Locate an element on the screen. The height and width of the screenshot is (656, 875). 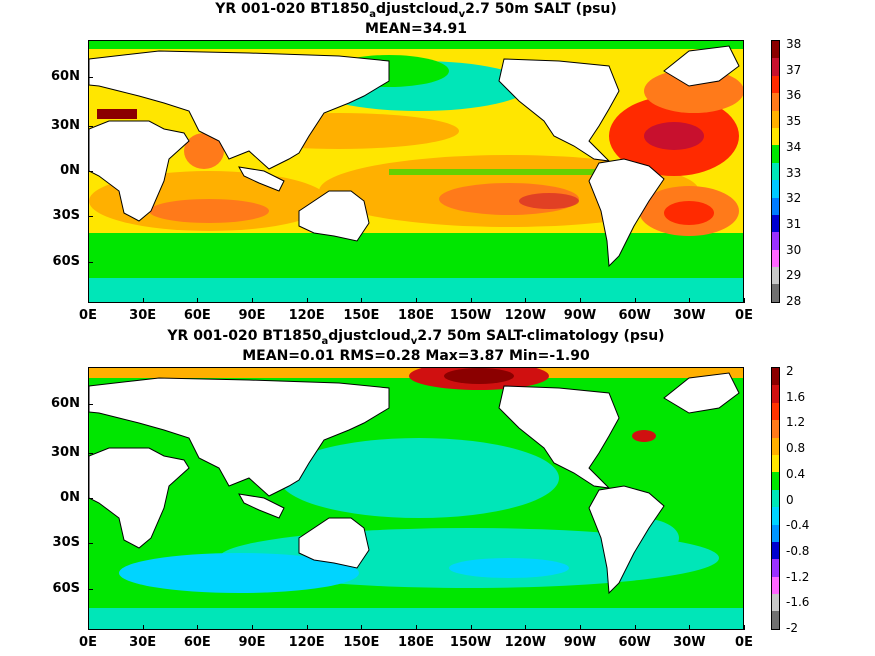
colorbar-label: 0 is located at coordinates (790, 499).